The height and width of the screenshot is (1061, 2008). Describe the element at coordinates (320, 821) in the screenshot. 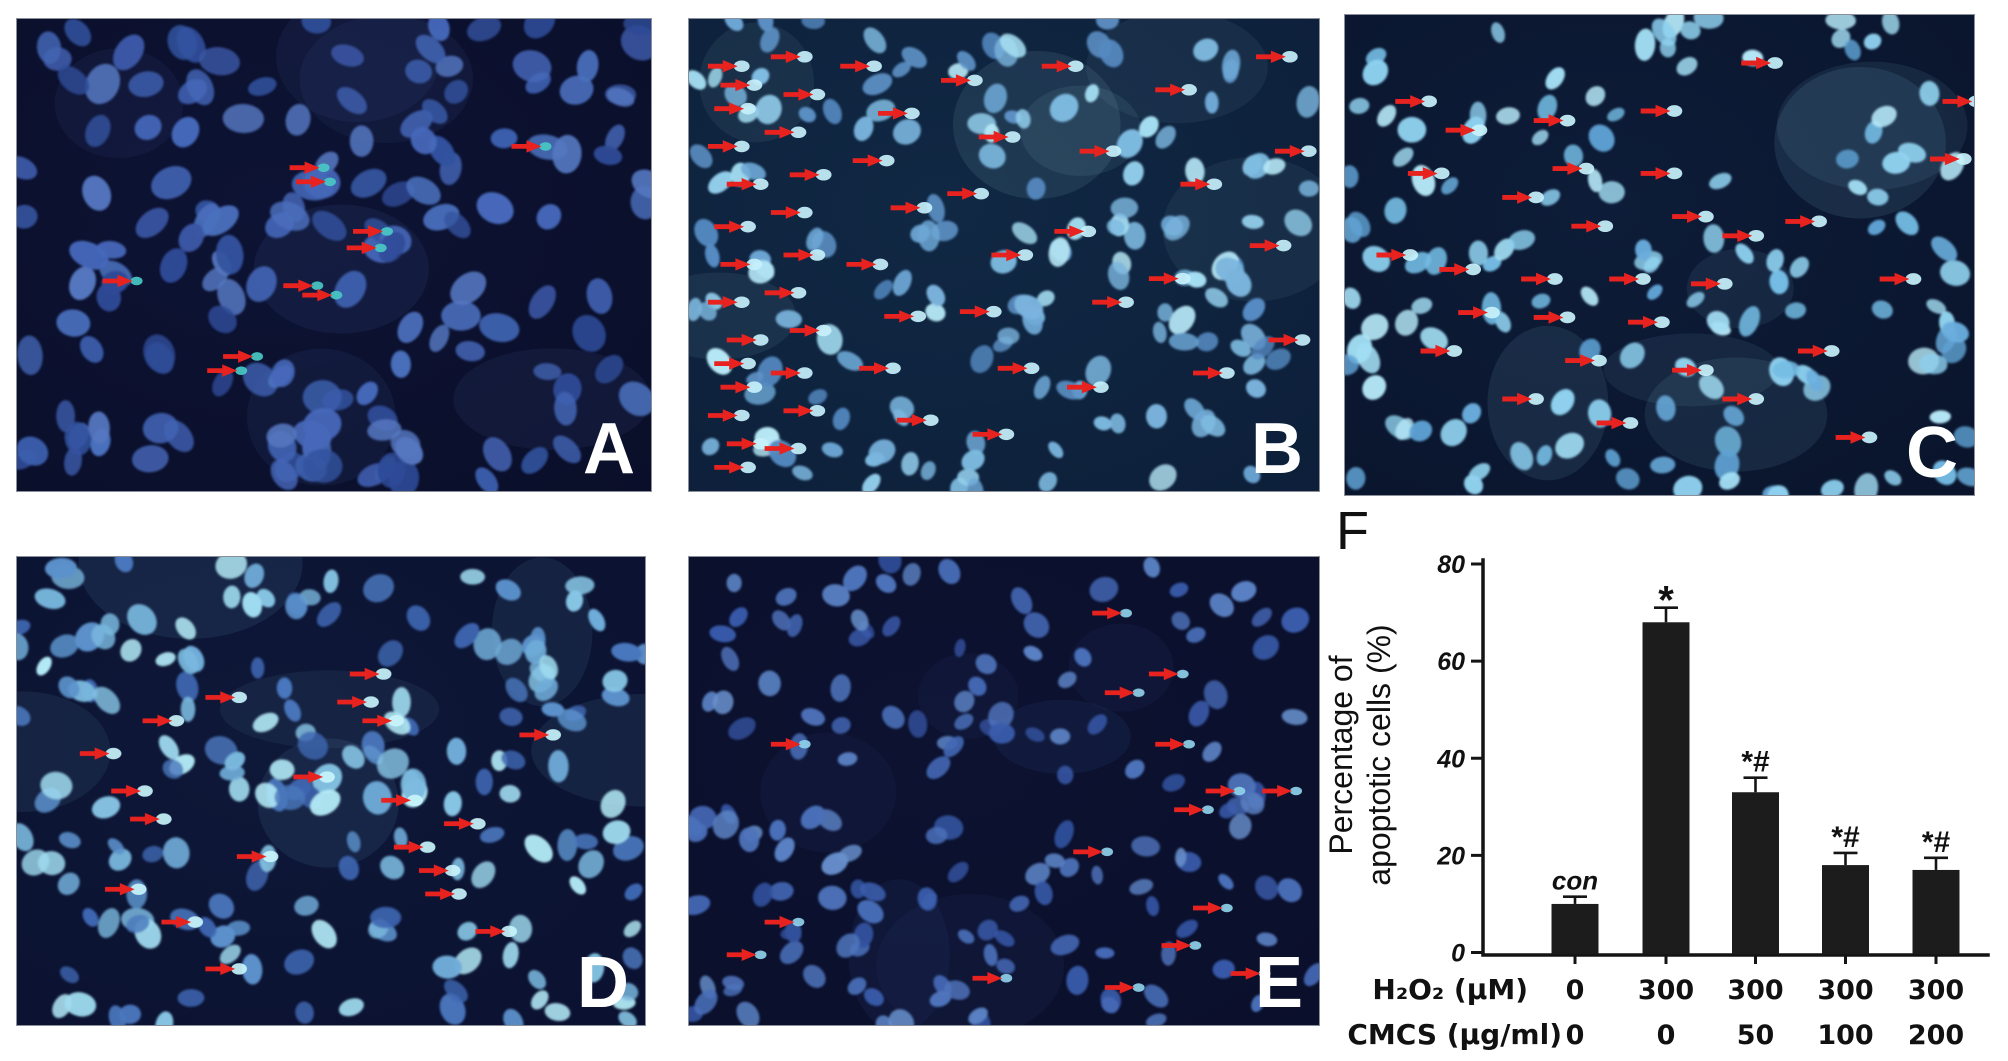

I see `arrow-layer` at that location.